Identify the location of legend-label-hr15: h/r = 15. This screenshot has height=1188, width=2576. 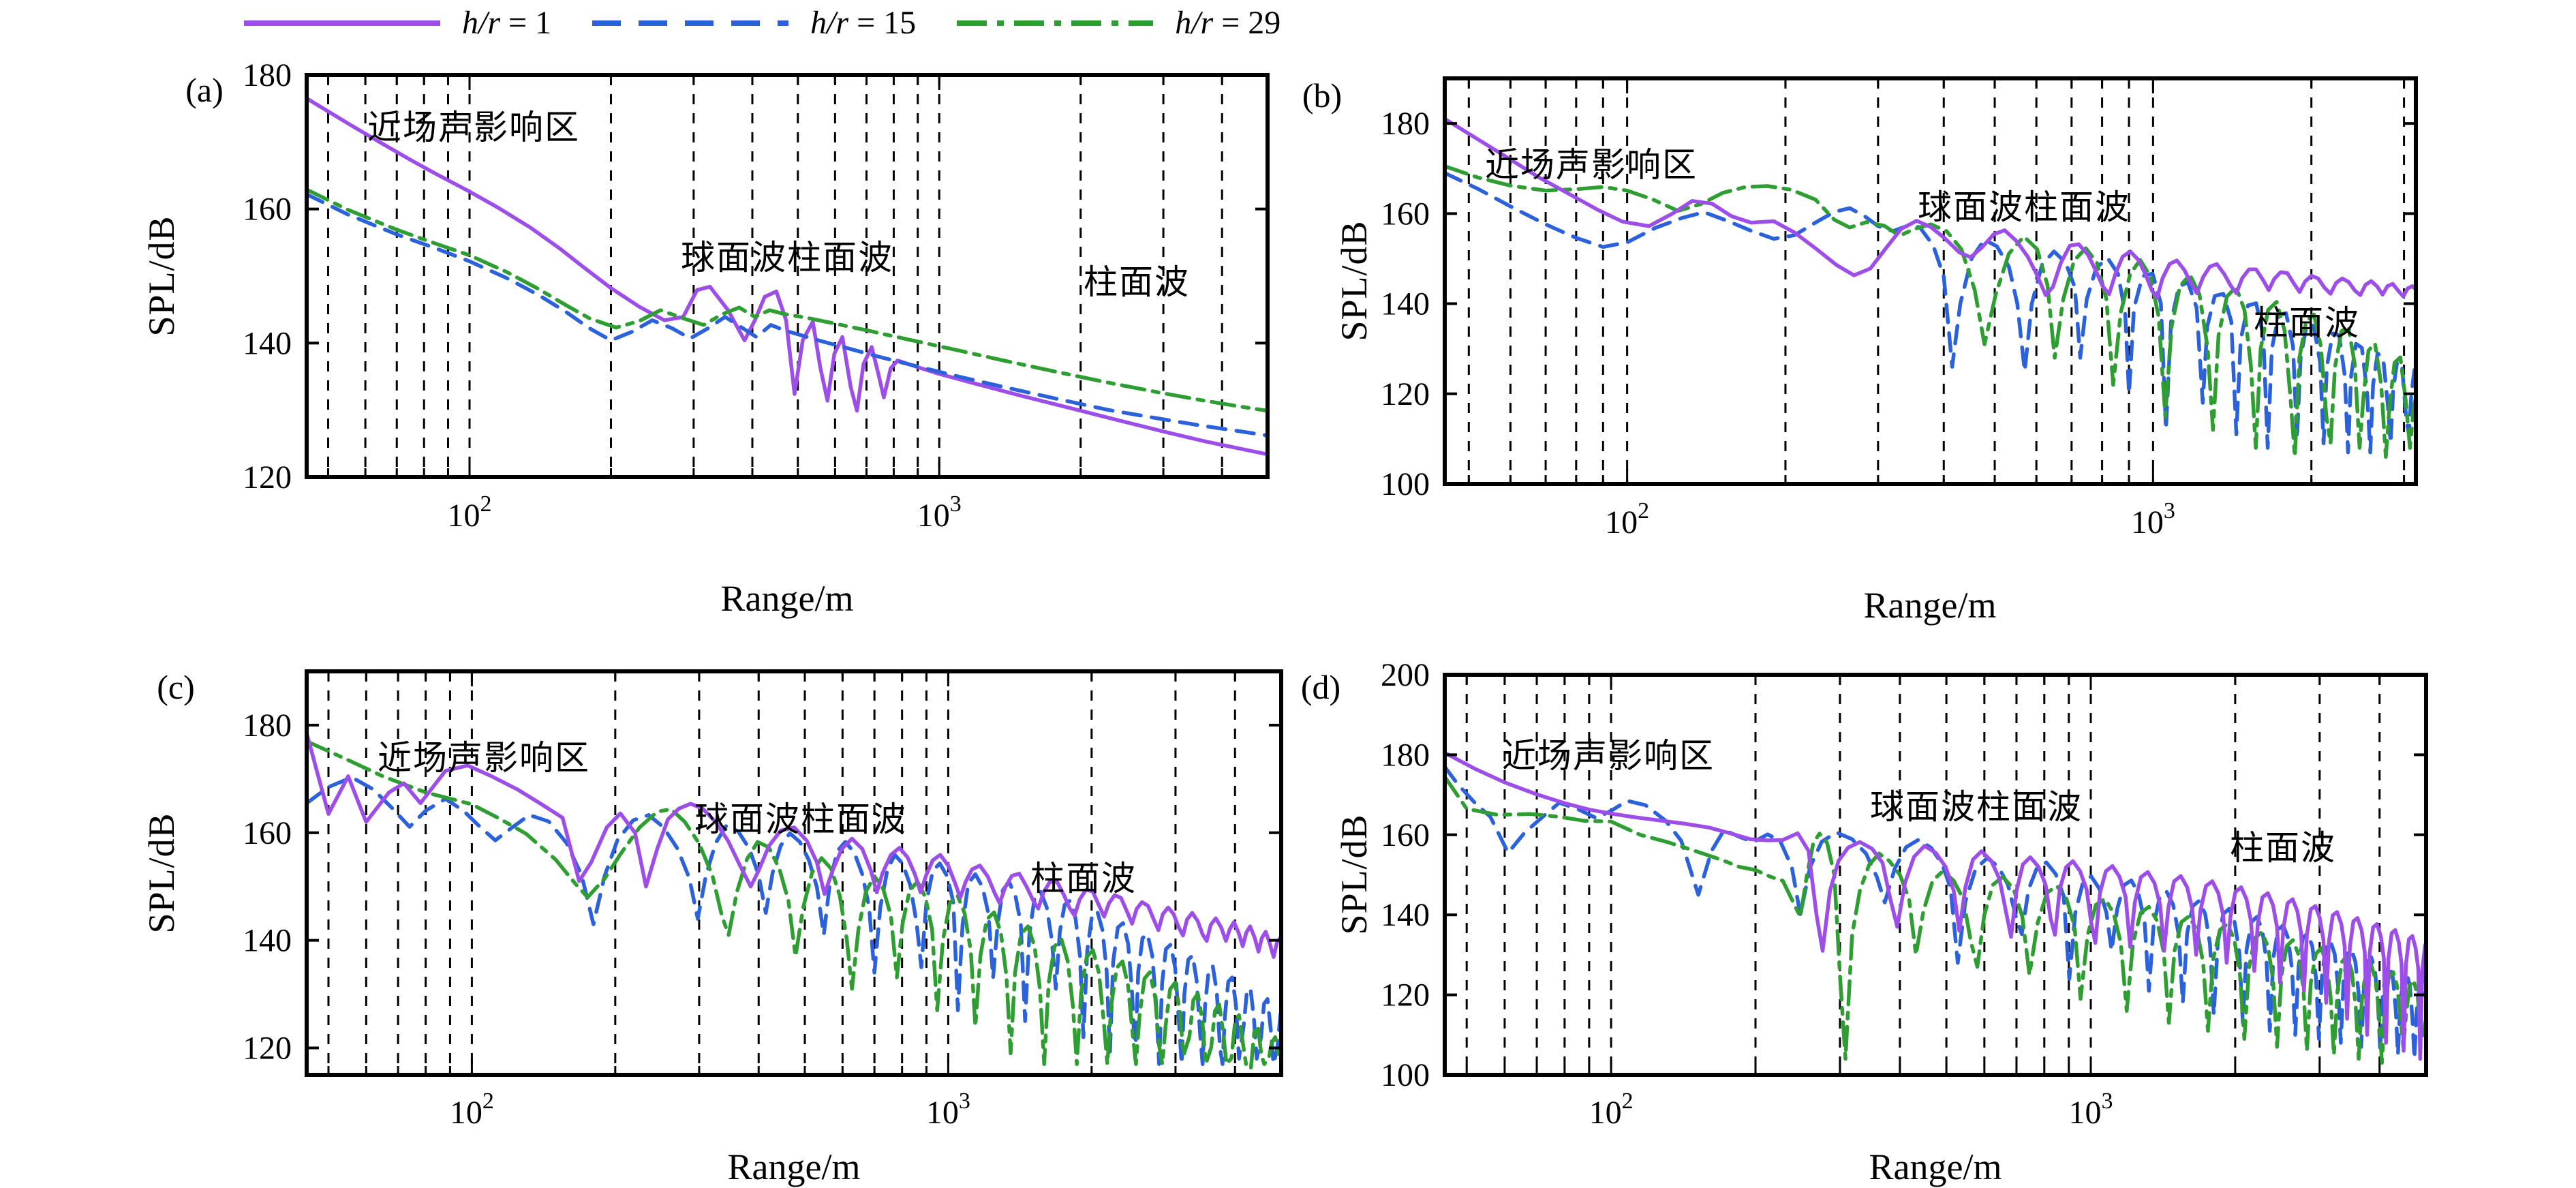
(864, 23).